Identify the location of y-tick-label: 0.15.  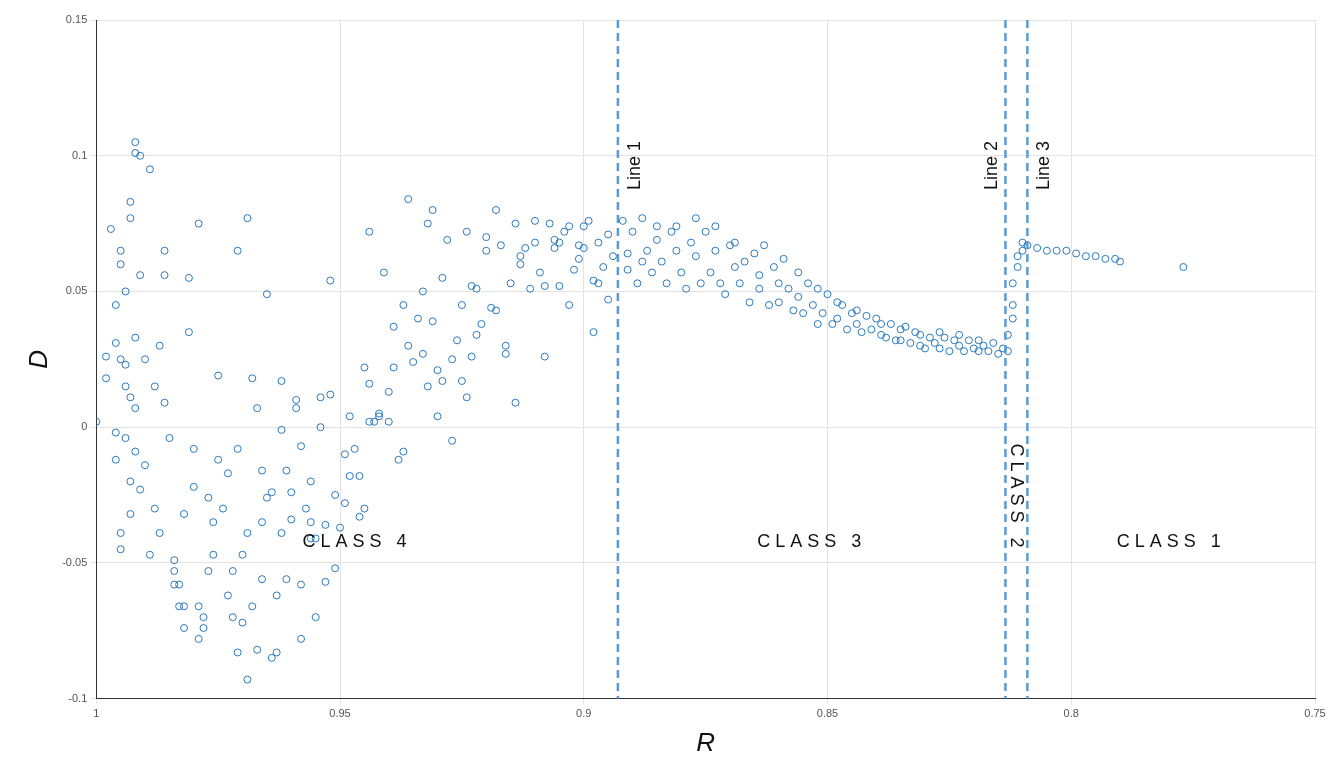
(76, 19).